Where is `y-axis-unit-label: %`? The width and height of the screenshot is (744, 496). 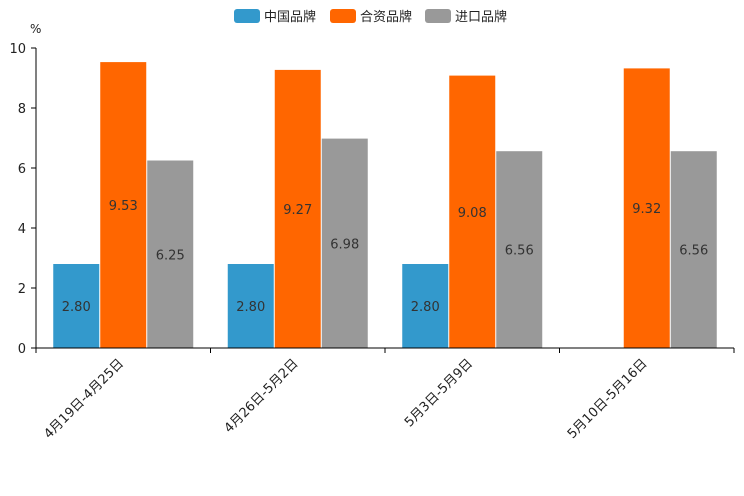
y-axis-unit-label: % is located at coordinates (35, 29).